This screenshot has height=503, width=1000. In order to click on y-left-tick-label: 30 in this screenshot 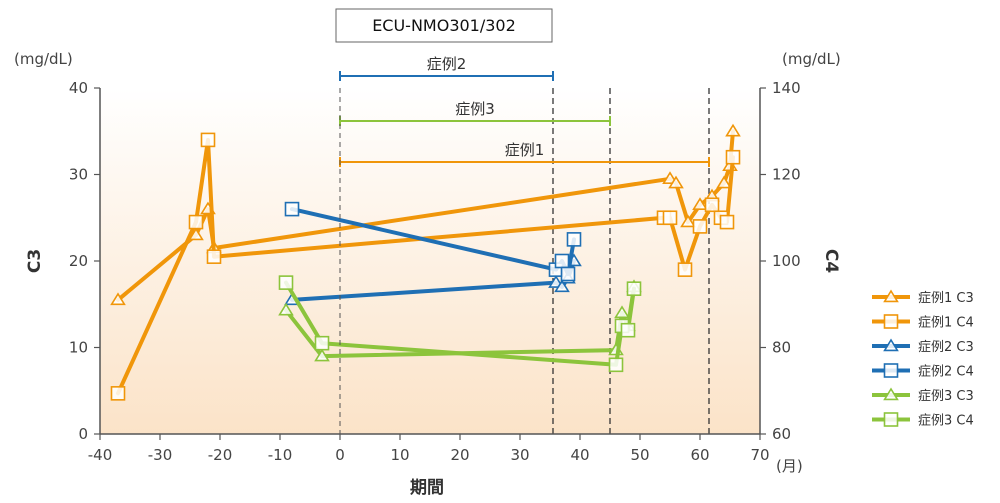, I will do `click(78, 175)`.